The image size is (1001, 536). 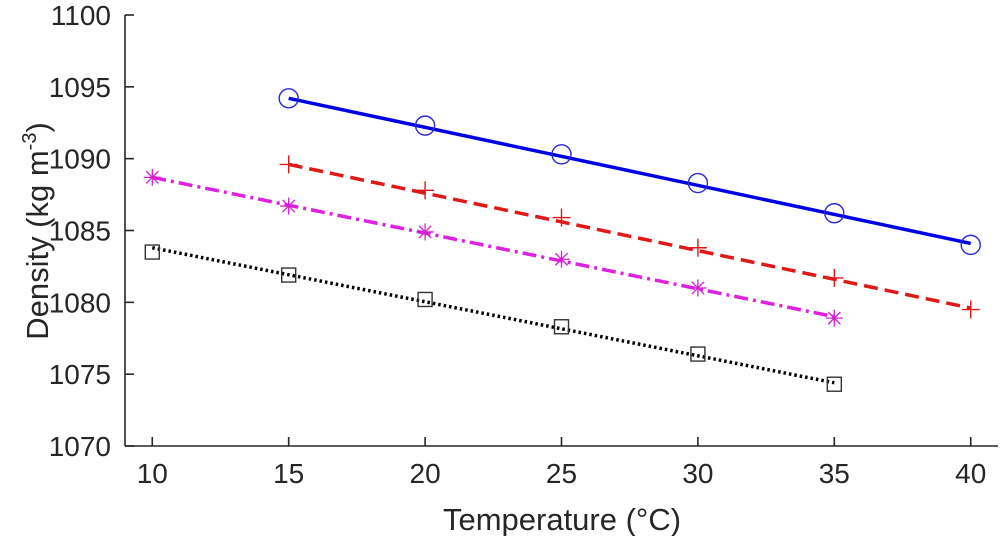 I want to click on y-tick-label: 1070, so click(x=80, y=446).